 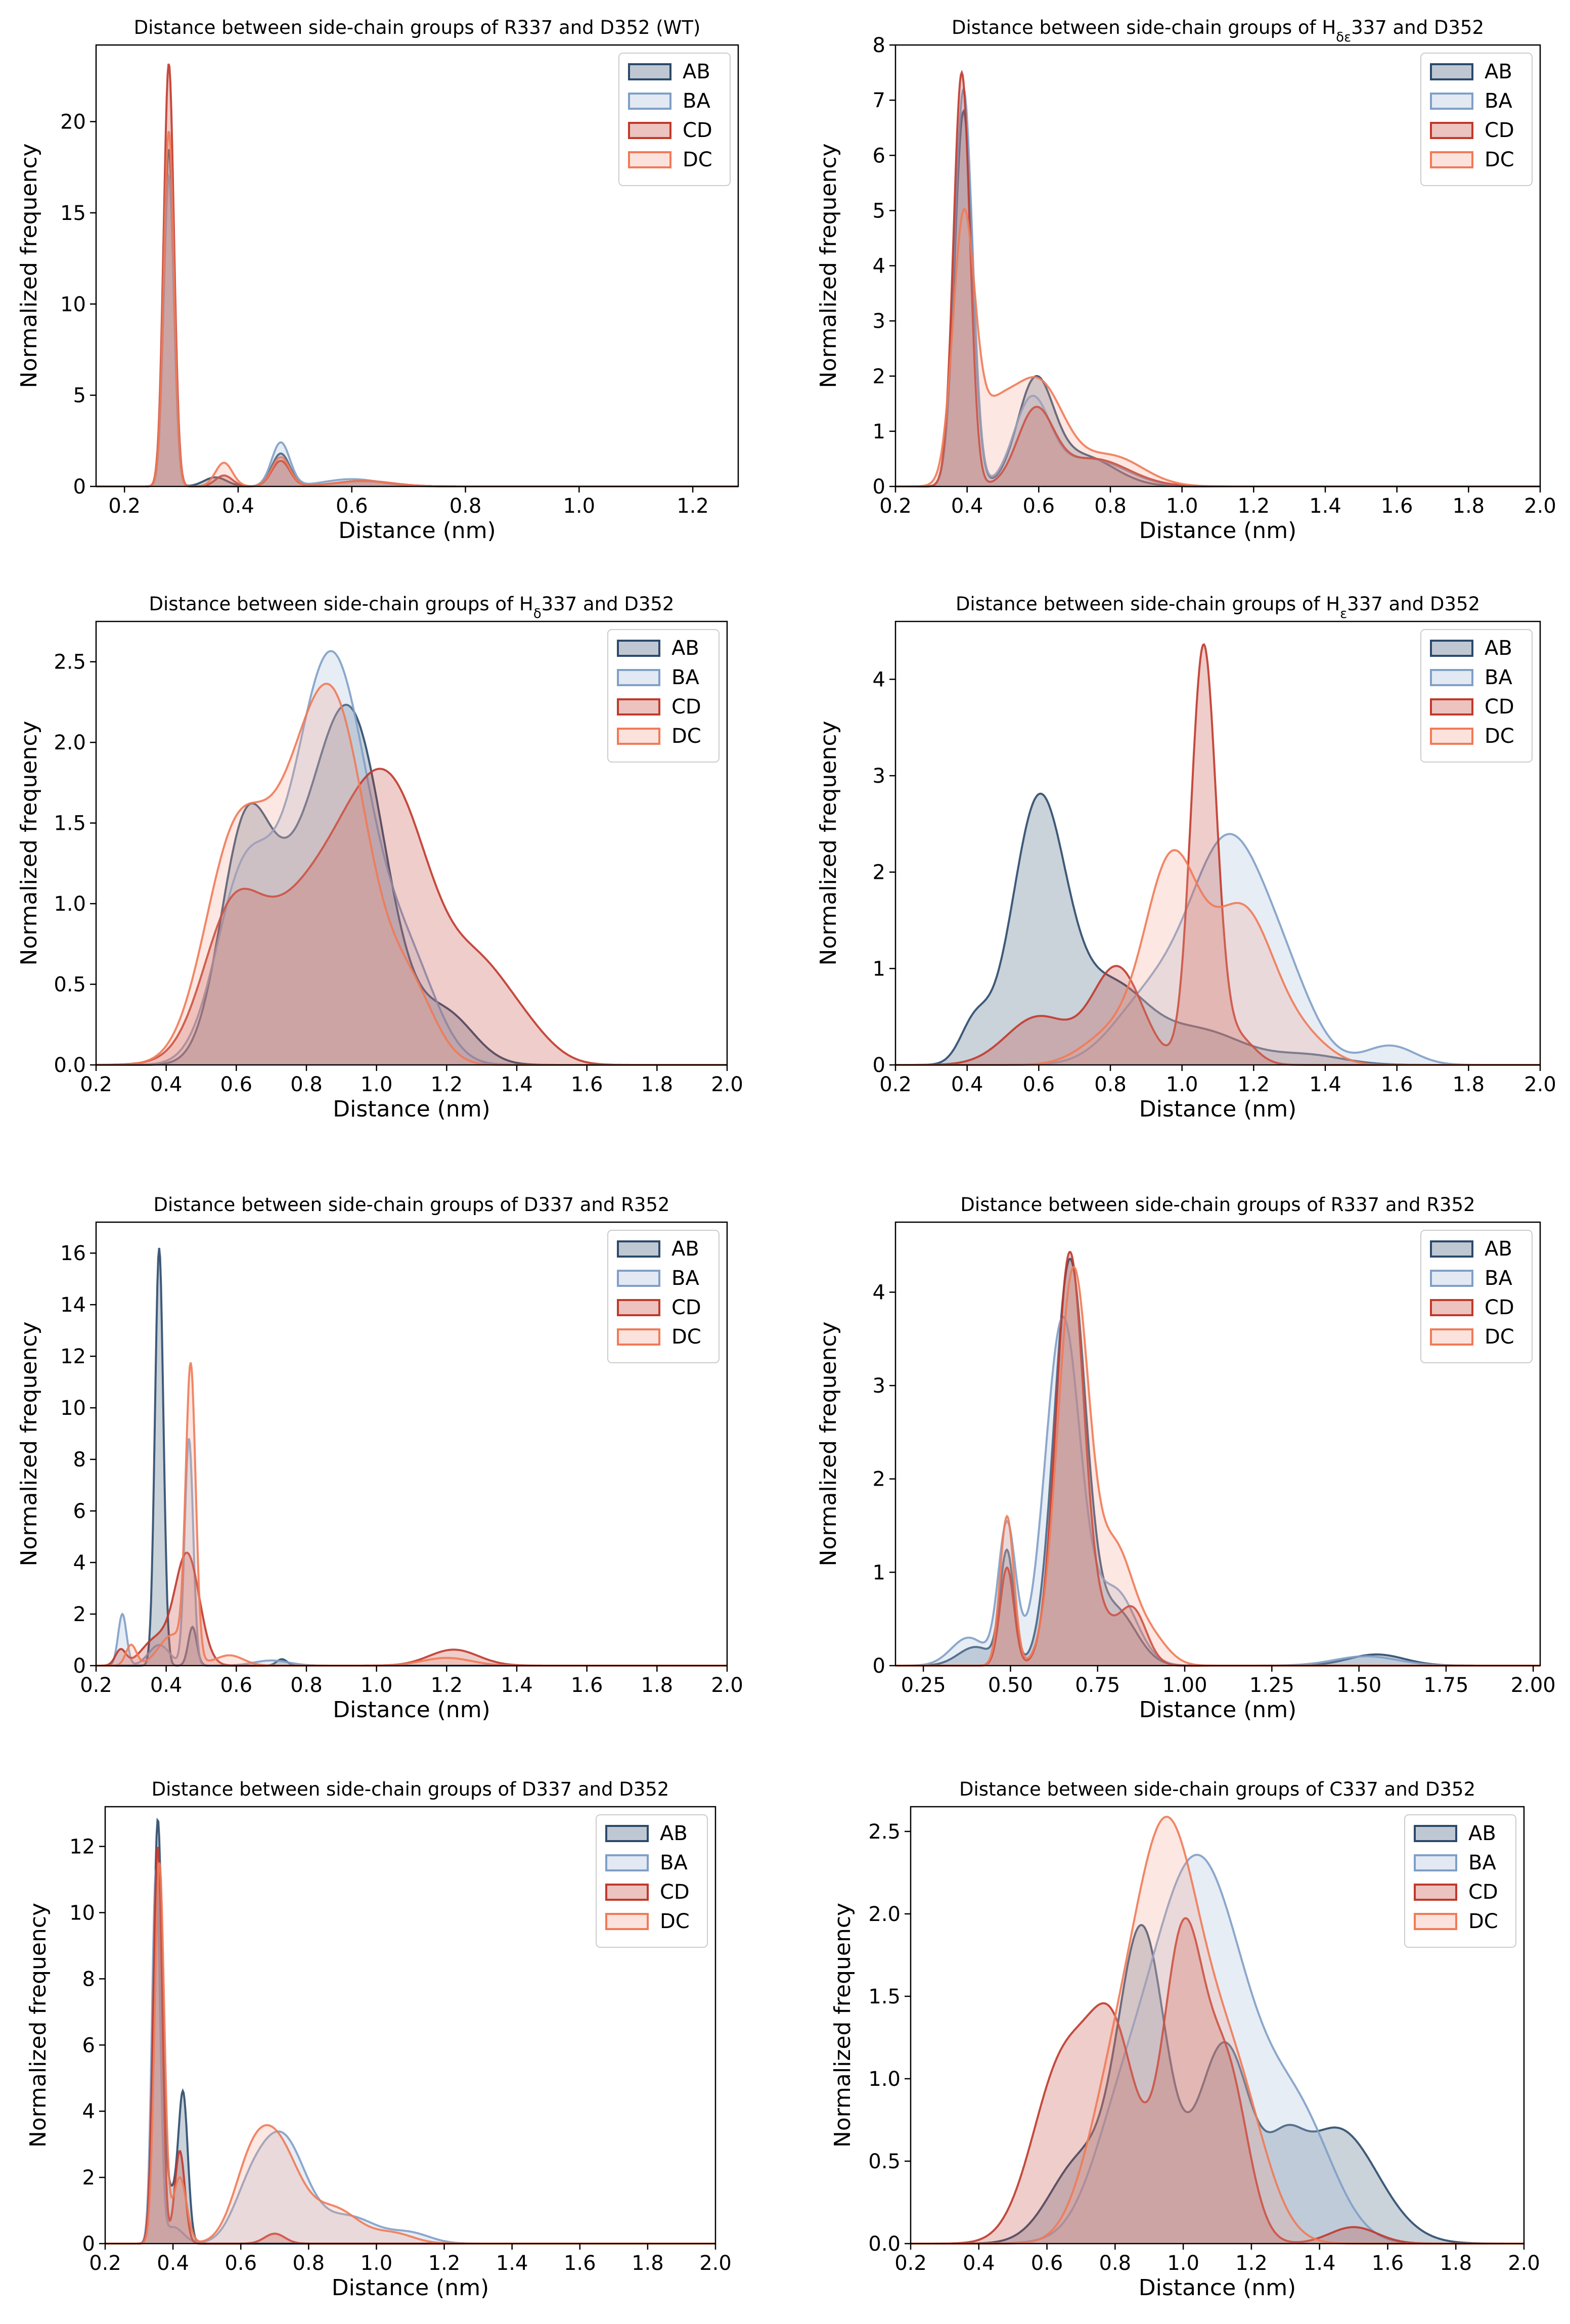 I want to click on series-line-ba, so click(x=1217, y=1491).